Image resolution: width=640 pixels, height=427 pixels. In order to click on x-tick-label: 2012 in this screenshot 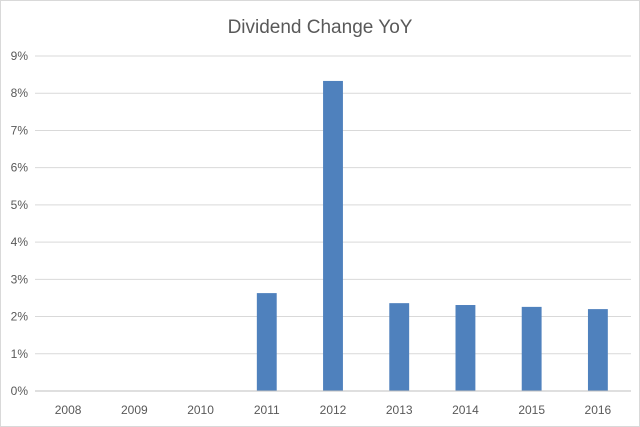, I will do `click(333, 410)`.